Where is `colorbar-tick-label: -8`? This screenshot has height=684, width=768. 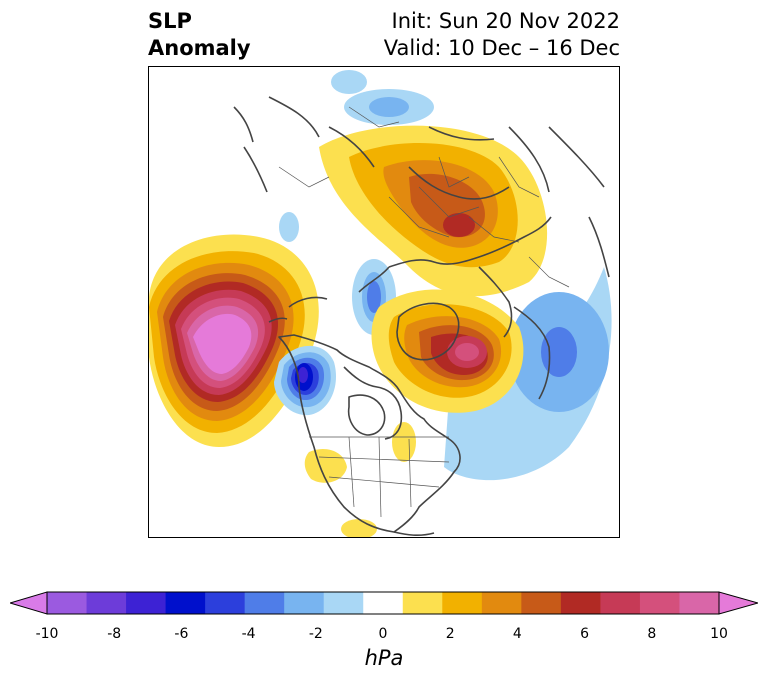 colorbar-tick-label: -8 is located at coordinates (114, 634).